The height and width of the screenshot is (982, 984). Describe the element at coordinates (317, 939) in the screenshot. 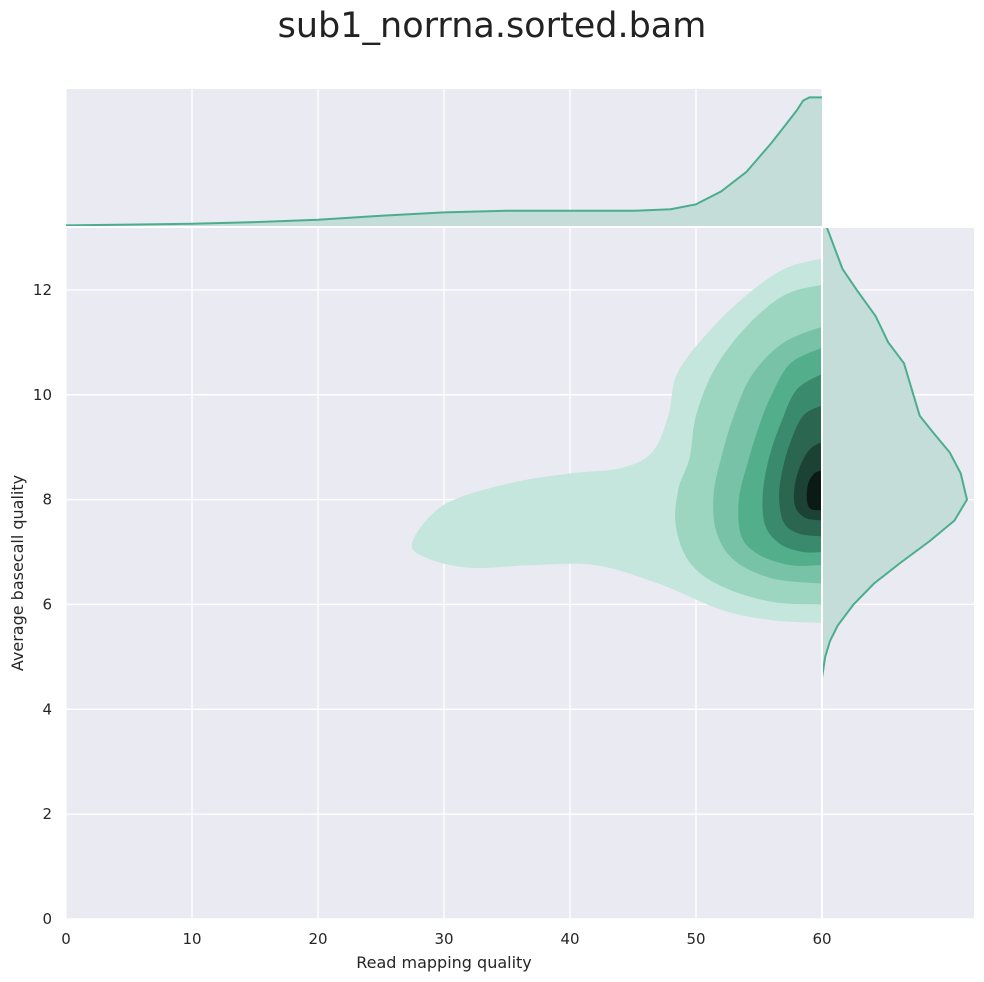

I see `x-tick-label: 20` at that location.